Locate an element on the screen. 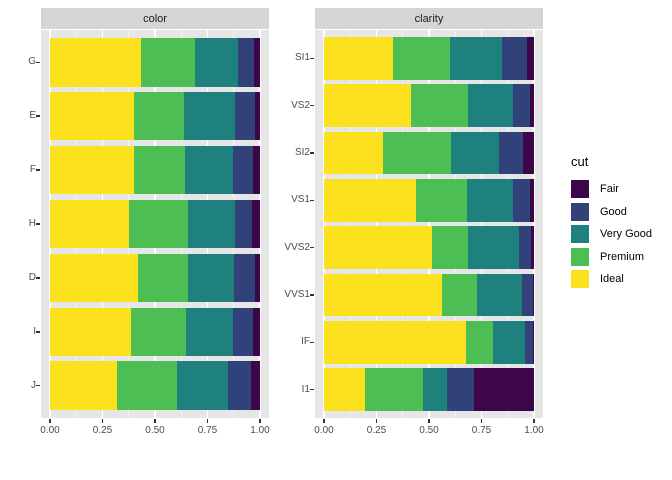  legend-label: Good is located at coordinates (613, 211).